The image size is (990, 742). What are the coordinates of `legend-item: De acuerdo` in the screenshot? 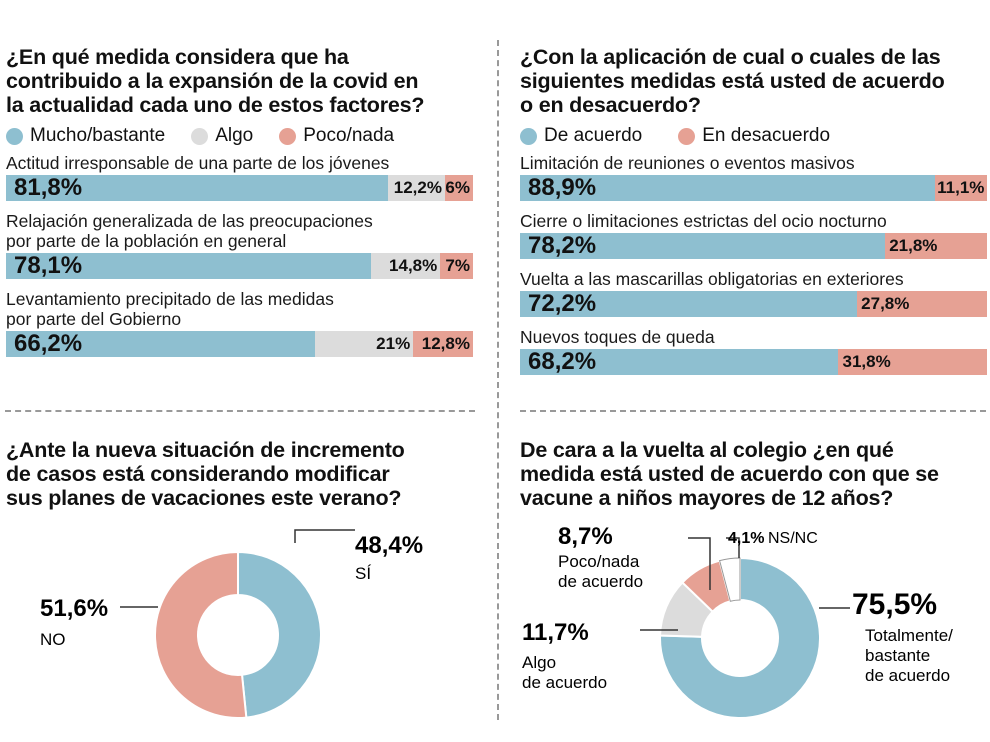 It's located at (581, 136).